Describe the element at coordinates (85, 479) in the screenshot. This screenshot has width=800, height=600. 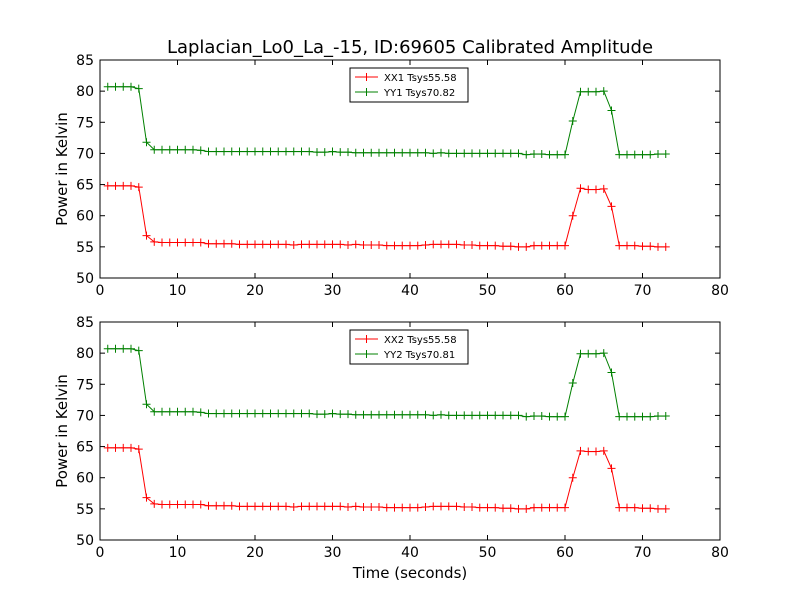
I see `y-tick-label: 60` at that location.